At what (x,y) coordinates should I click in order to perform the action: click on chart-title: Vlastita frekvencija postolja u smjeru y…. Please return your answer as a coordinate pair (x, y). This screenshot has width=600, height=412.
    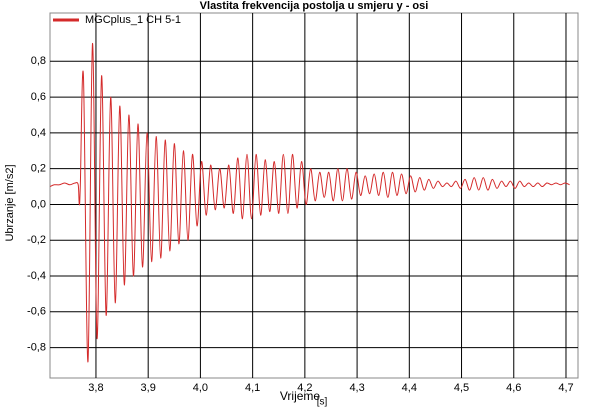
    Looking at the image, I should click on (314, 6).